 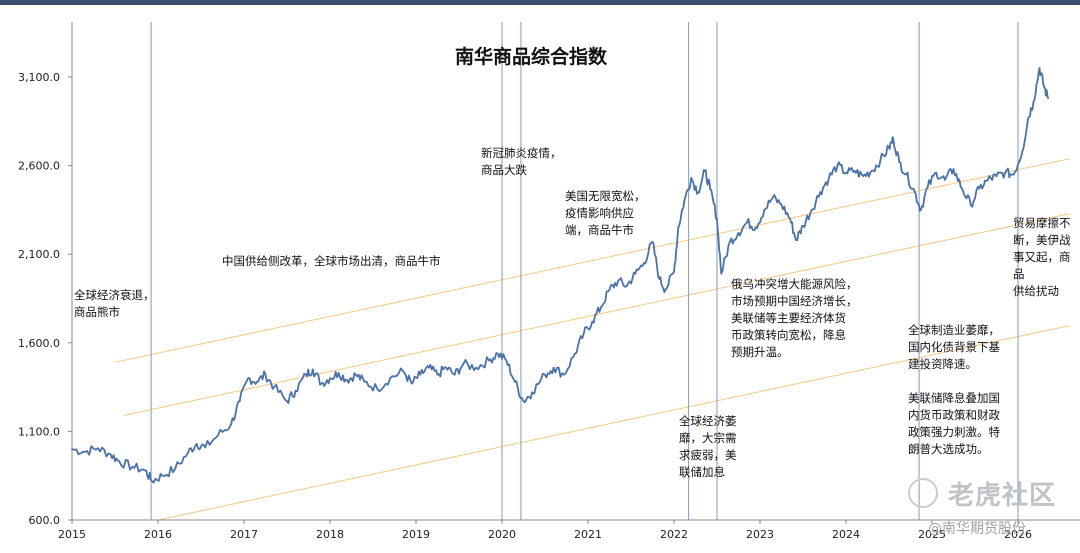 I want to click on x-tick-label: 2015, so click(x=72, y=534).